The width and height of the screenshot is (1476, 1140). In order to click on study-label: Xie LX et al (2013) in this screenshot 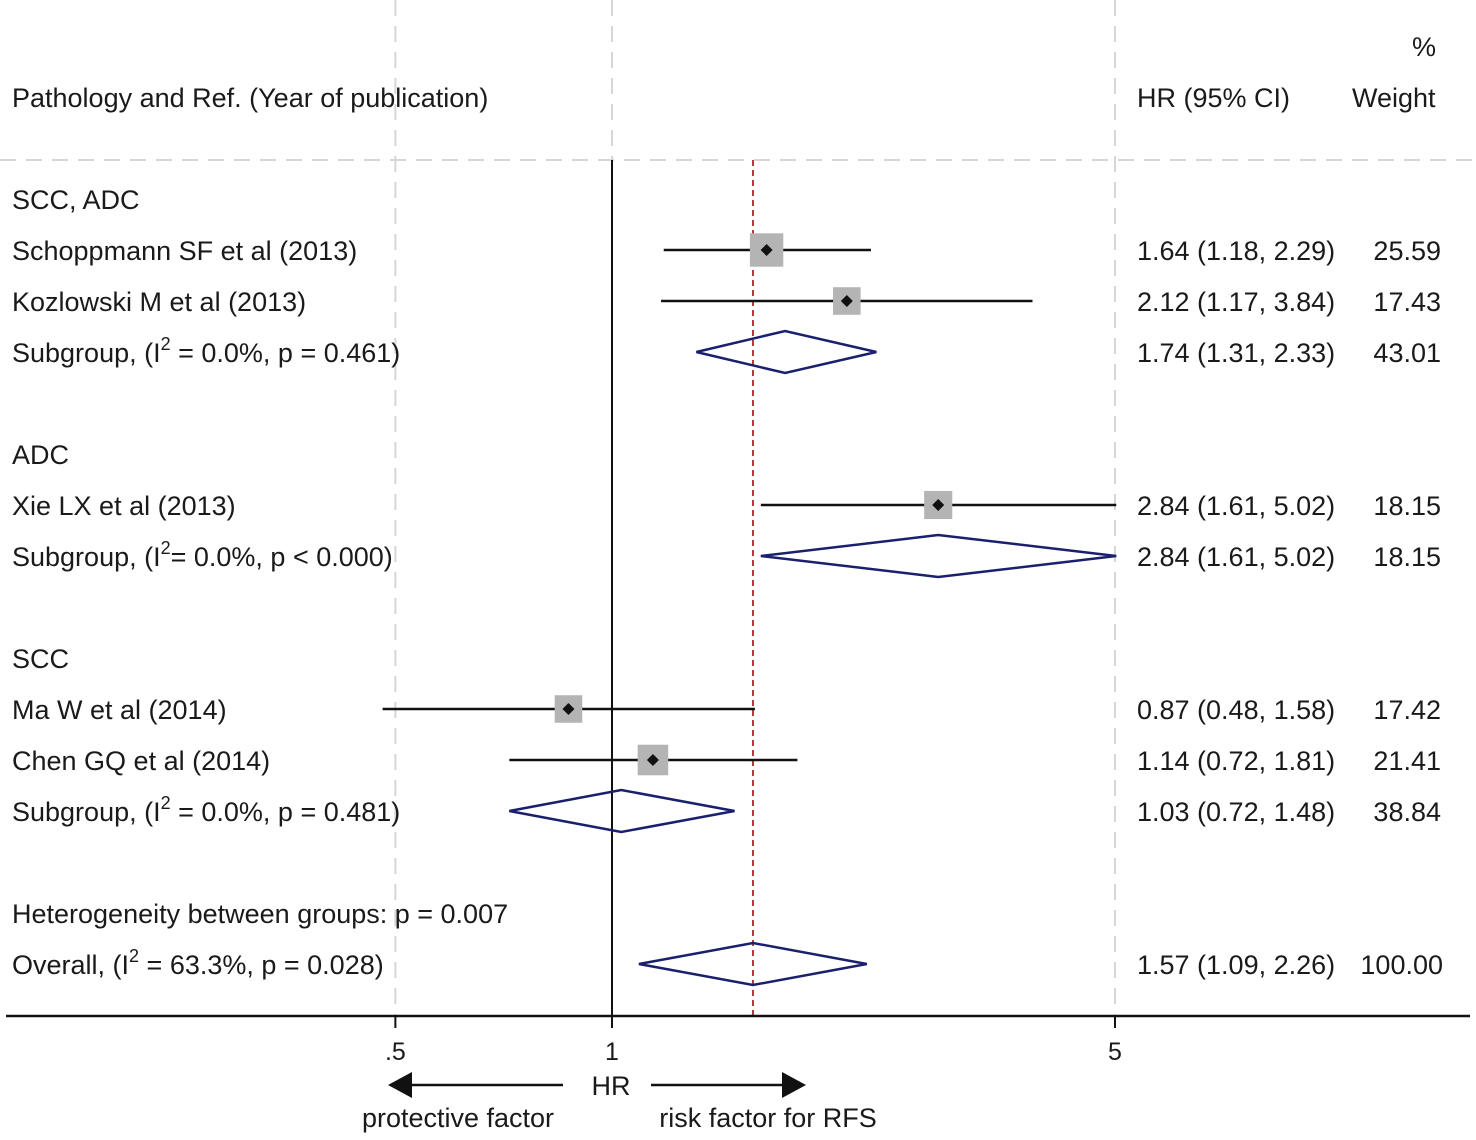, I will do `click(124, 506)`.